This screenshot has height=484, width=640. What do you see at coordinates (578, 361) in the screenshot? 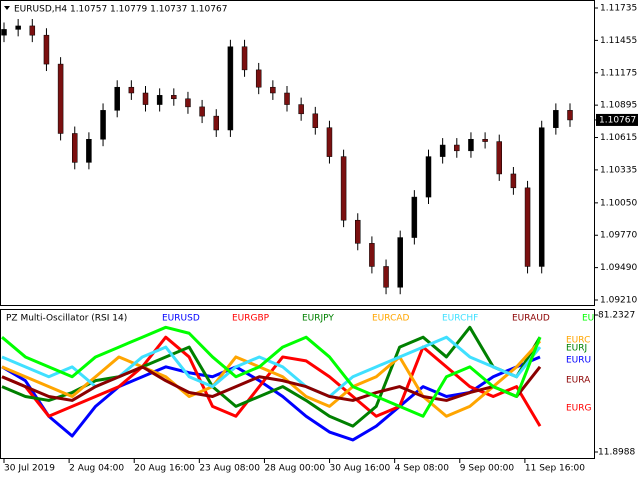
I see `series-end-label: EURU` at bounding box center [578, 361].